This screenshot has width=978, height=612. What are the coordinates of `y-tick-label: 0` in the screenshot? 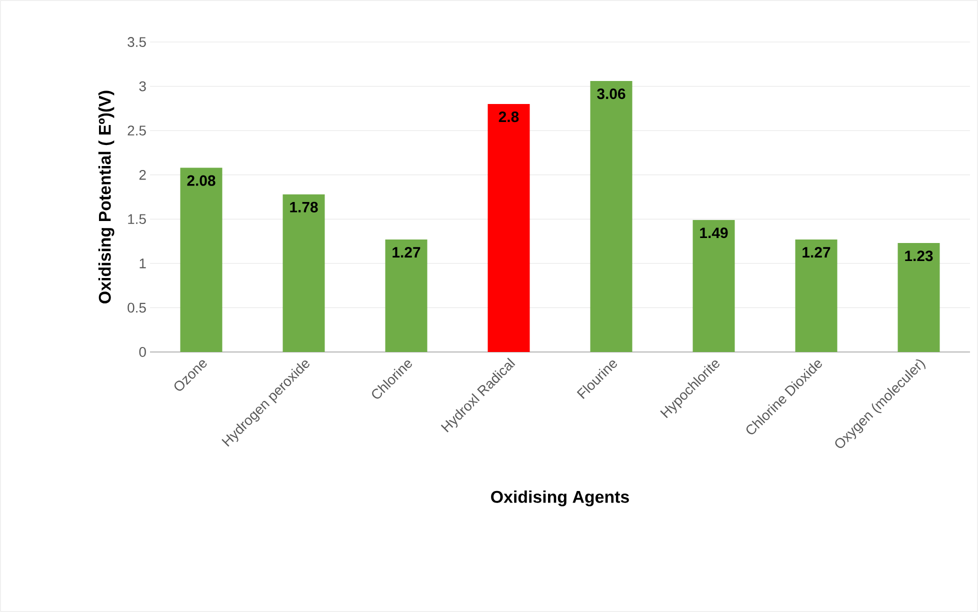 It's located at (142, 352).